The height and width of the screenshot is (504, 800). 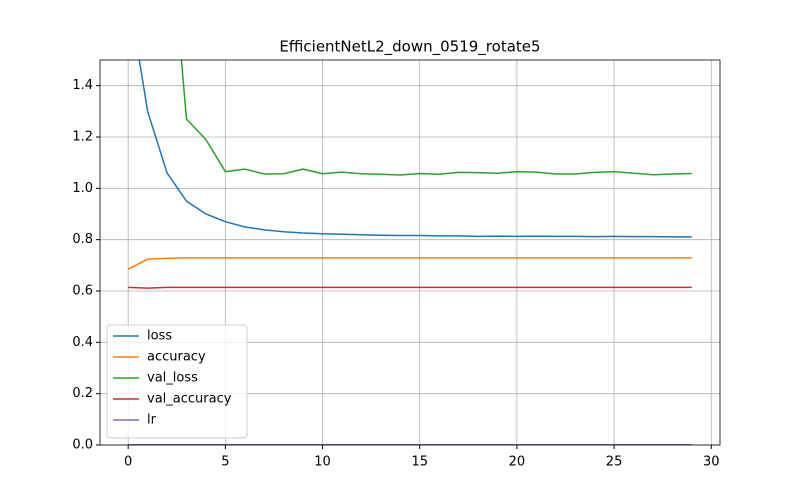 I want to click on x-tick-label: 10, so click(x=322, y=462).